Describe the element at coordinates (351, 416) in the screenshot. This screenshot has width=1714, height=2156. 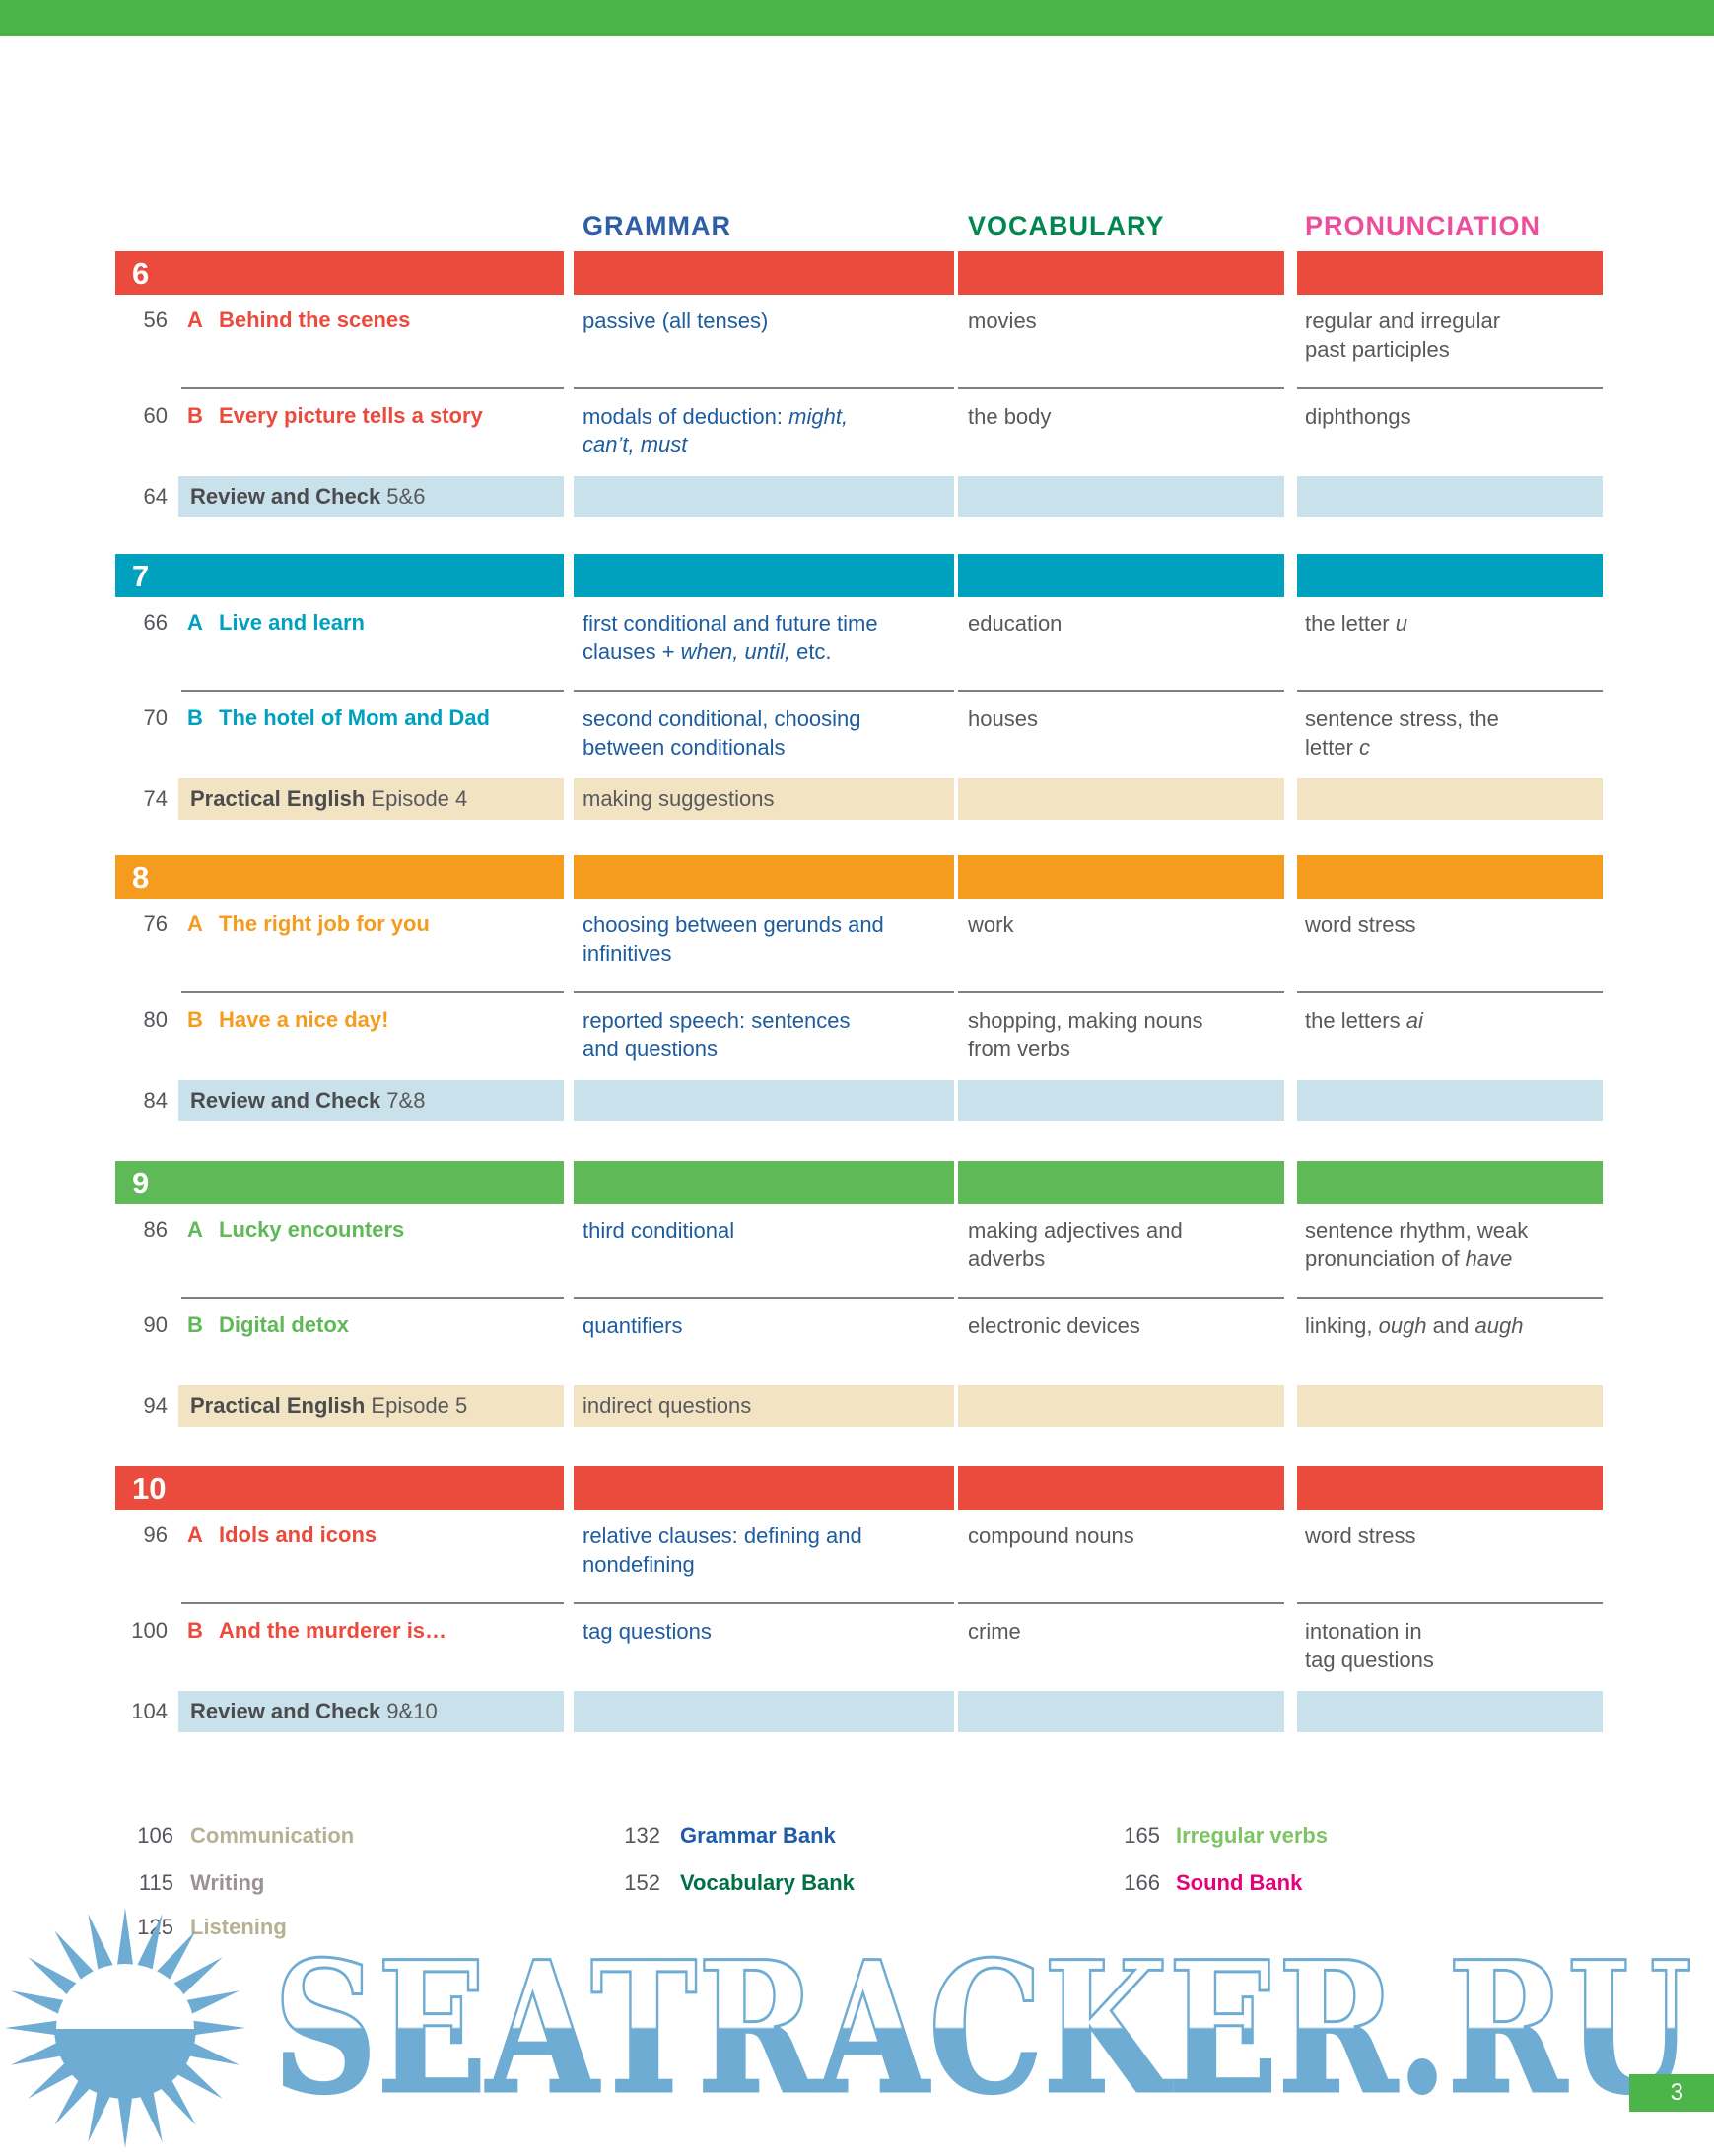
I see `lesson-title-text: Every picture tells a story` at that location.